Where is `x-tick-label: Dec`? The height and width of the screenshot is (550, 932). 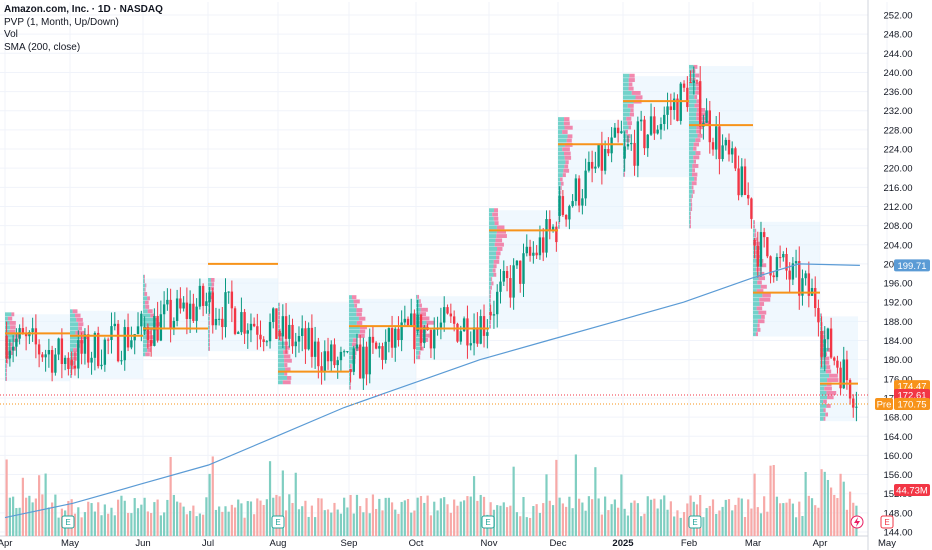
x-tick-label: Dec is located at coordinates (558, 543).